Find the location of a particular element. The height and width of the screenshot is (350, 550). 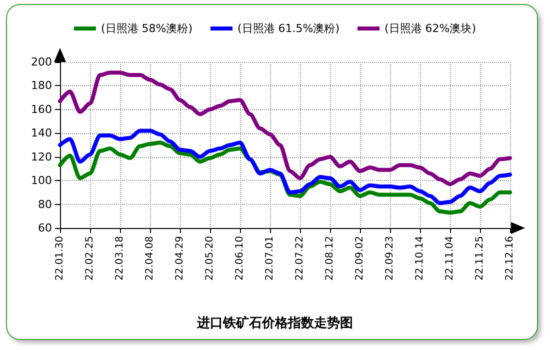

x-tick-label: 22.11.25 is located at coordinates (480, 258).